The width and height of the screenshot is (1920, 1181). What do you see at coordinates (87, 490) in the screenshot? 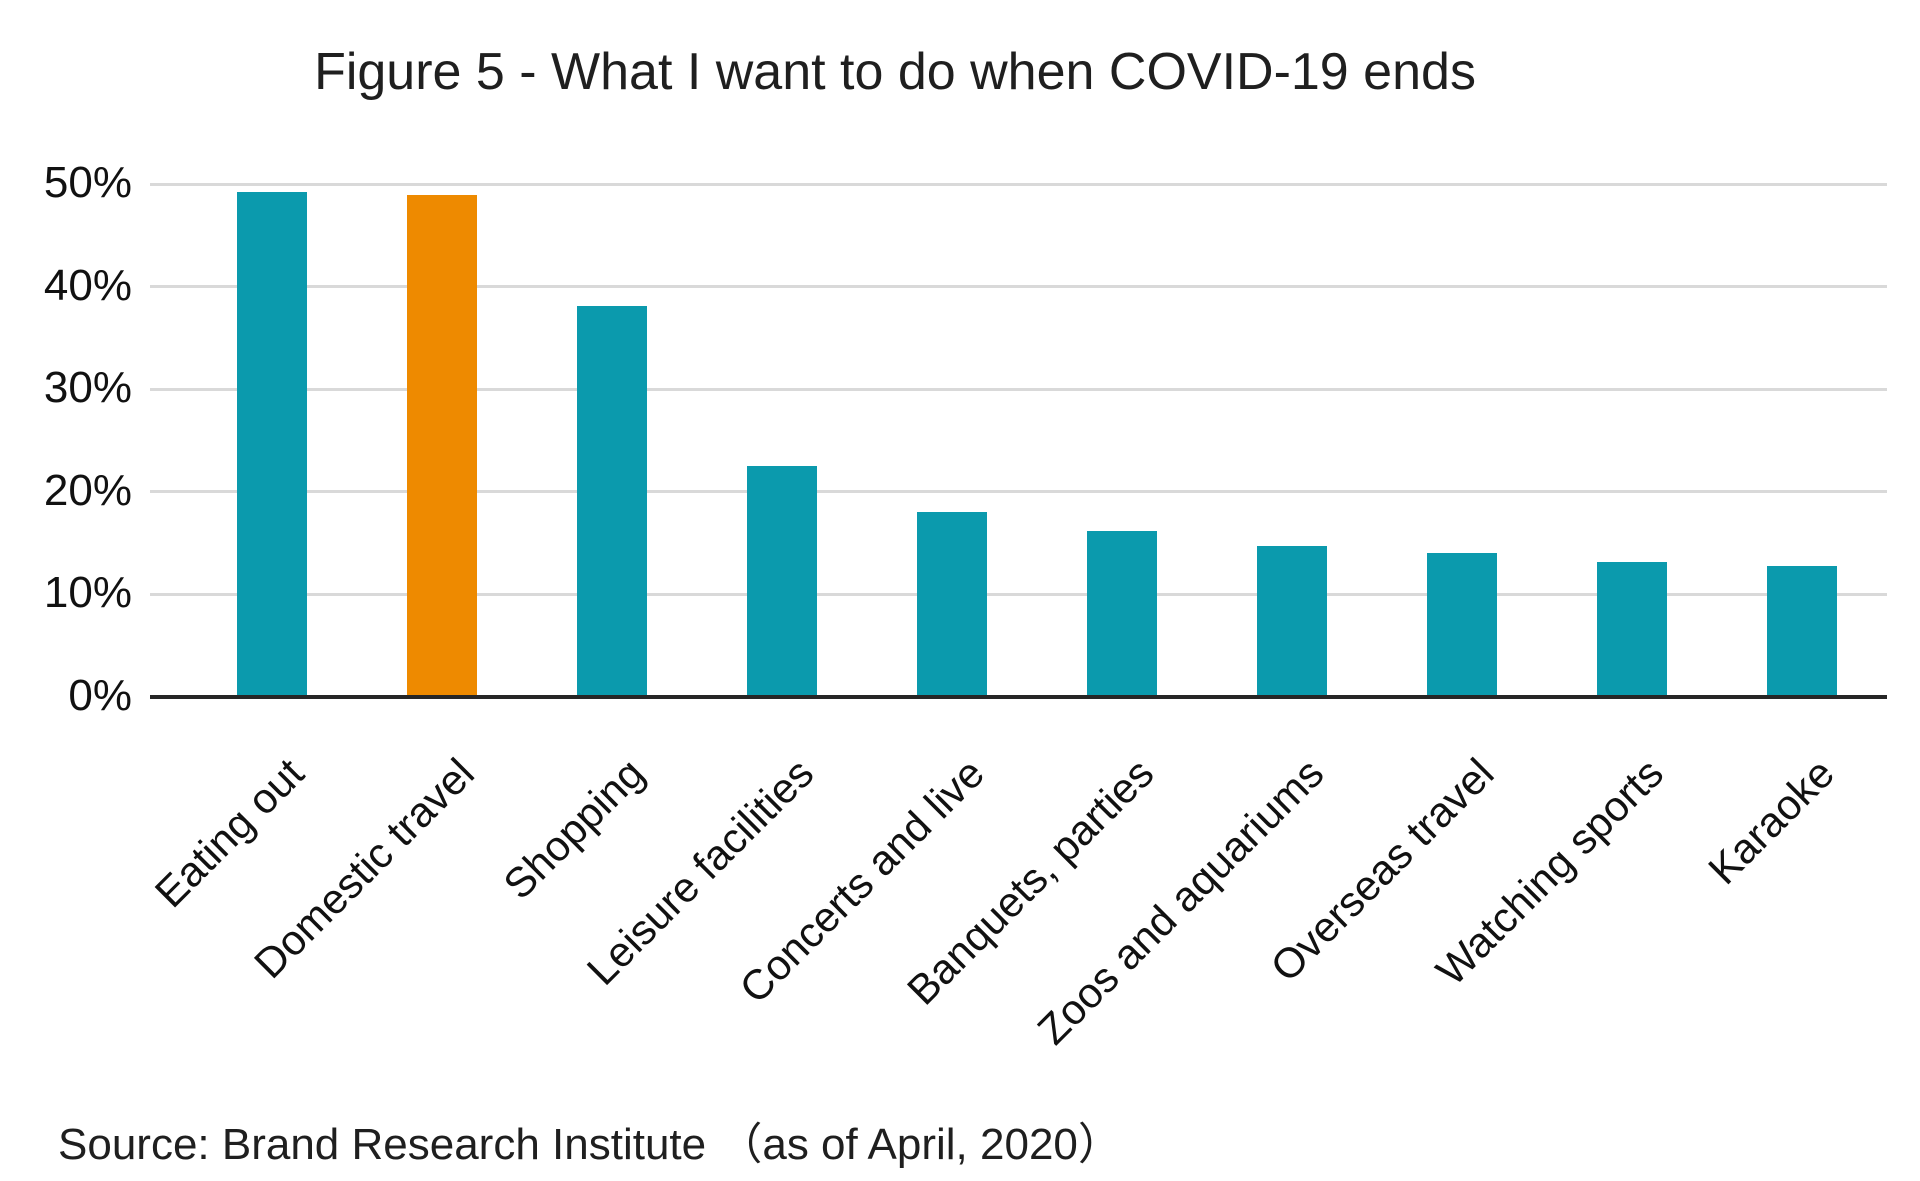
I see `y-axis-tick-20pct: 20%` at bounding box center [87, 490].